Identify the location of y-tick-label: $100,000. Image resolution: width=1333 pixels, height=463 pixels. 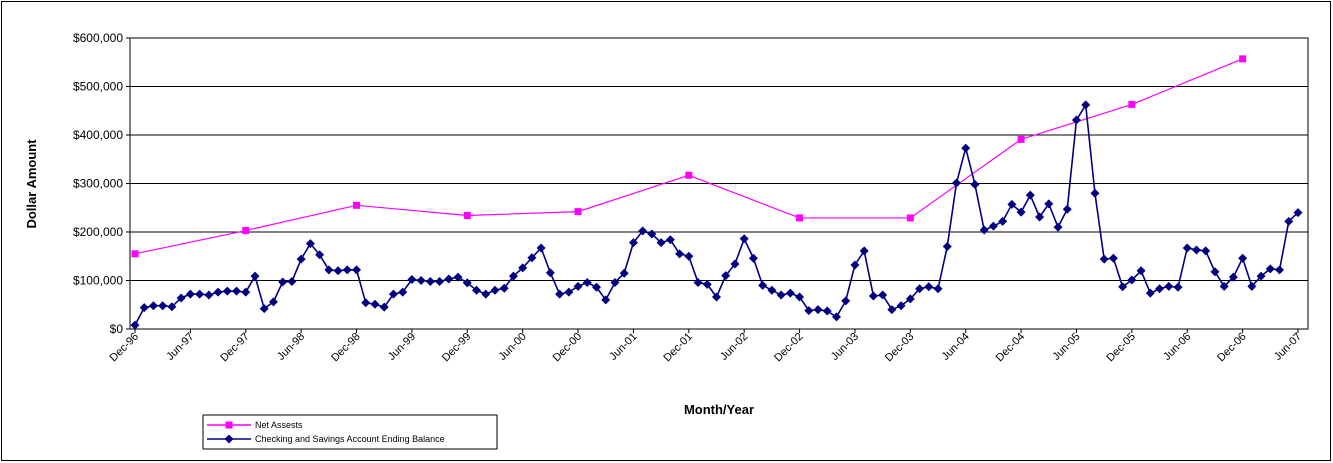
(98, 281).